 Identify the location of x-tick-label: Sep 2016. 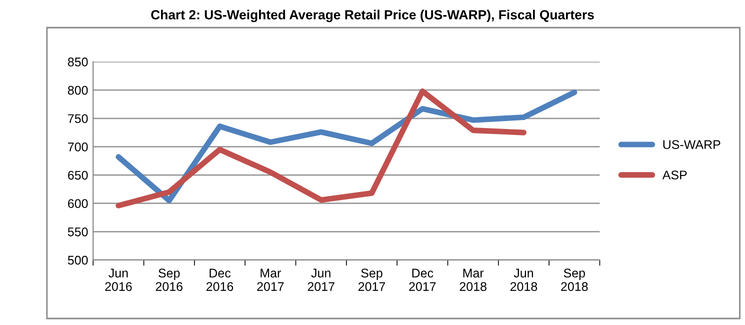
(169, 279).